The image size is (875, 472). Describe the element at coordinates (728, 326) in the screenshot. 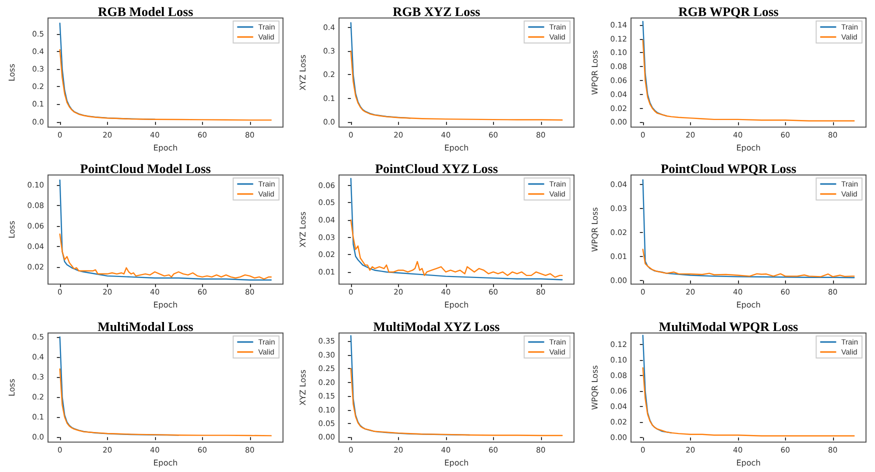

I see `chart-title: MultiModal WPQR Loss` at that location.